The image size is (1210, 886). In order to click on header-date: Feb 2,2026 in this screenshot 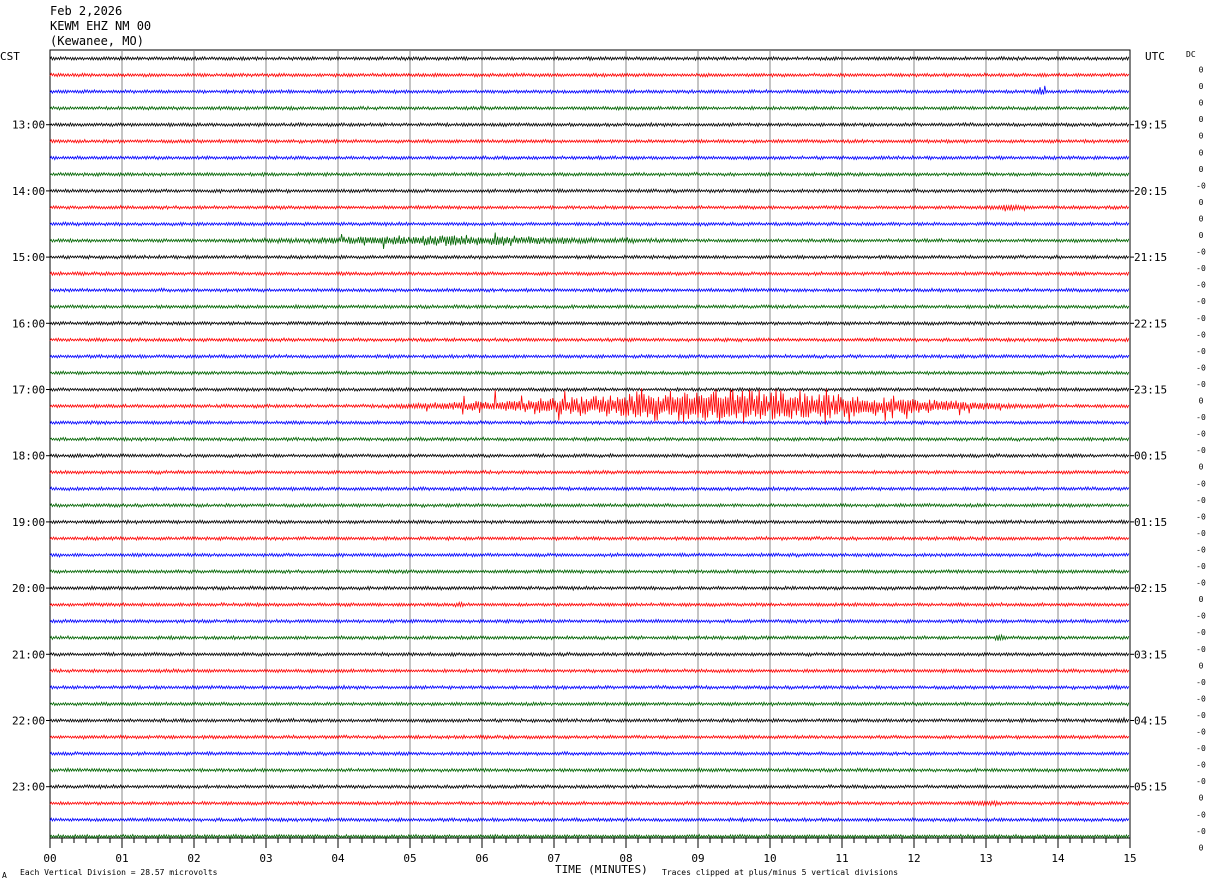, I will do `click(86, 11)`.